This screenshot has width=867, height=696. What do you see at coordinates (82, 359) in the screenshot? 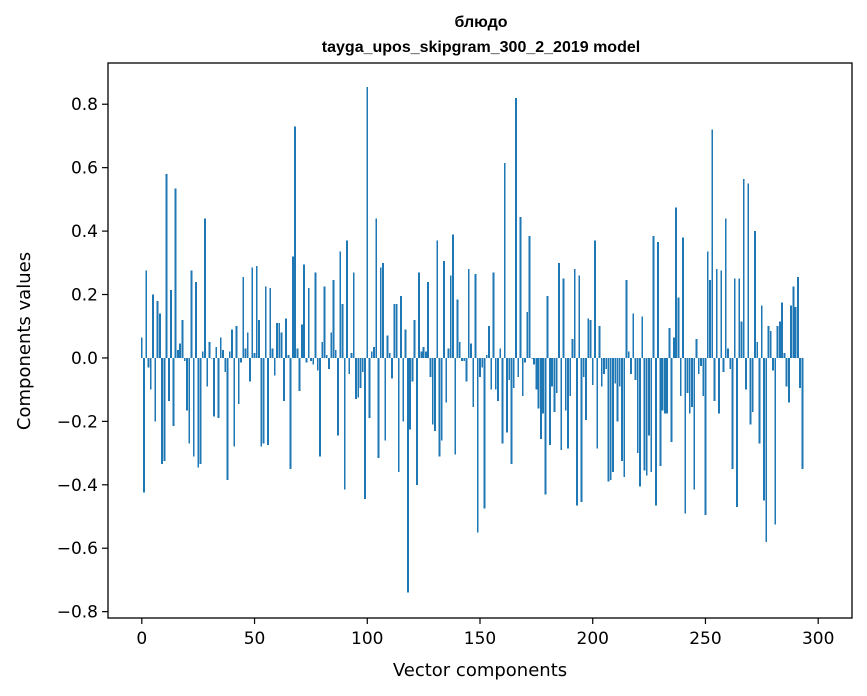
I see `y-axis: −0.8 −0.6 −0.4 −0.2 0.0 0.2 0.4 0.6 0.8` at bounding box center [82, 359].